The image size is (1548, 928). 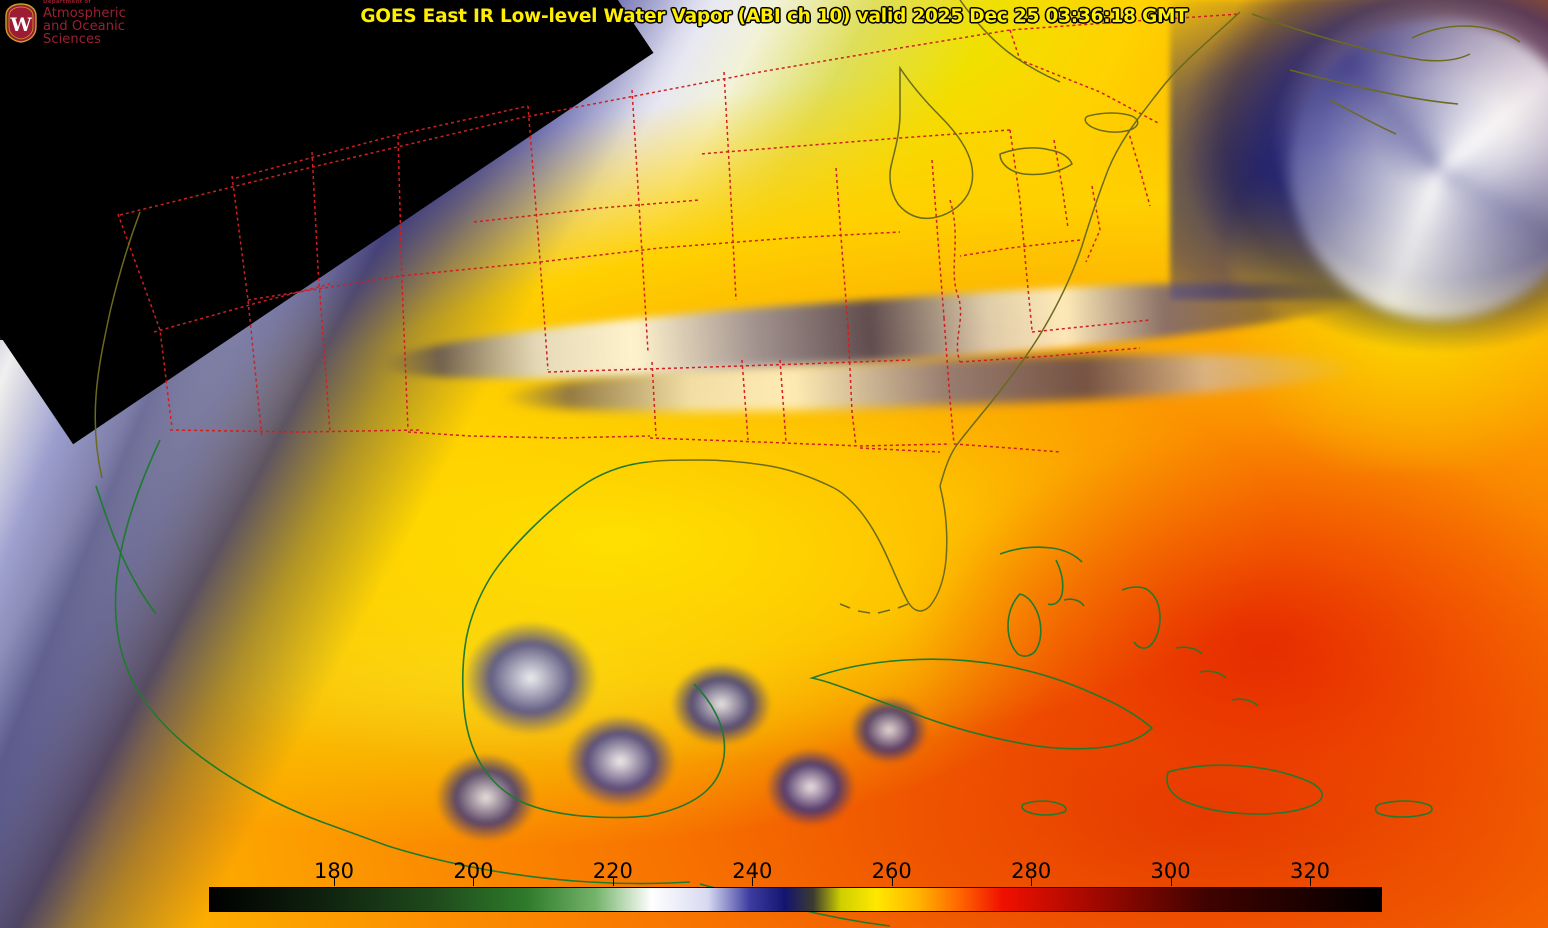 What do you see at coordinates (1403, 809) in the screenshot?
I see `coastline-puerto-rico` at bounding box center [1403, 809].